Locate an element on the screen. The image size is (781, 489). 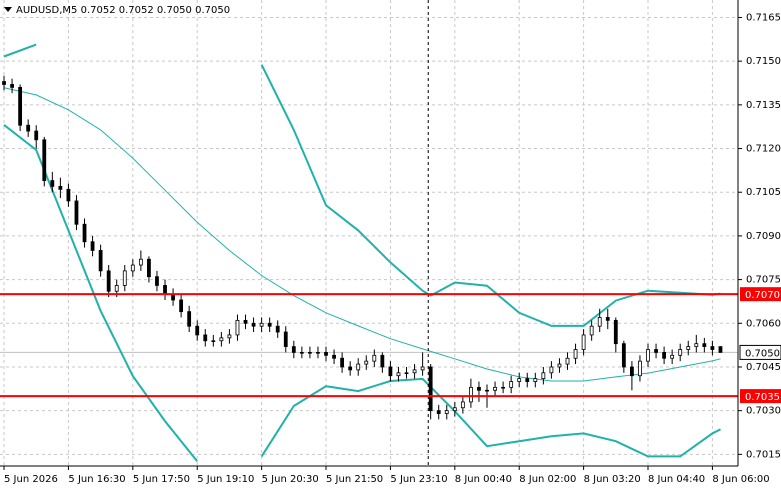
level-label: 0.7035 is located at coordinates (762, 397).